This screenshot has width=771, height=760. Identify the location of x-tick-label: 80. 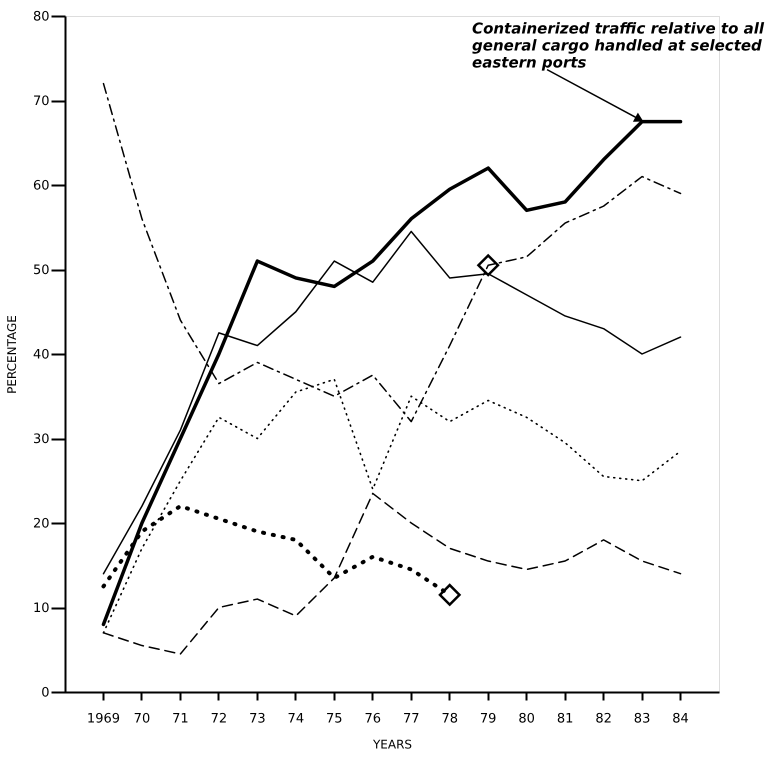
(526, 719).